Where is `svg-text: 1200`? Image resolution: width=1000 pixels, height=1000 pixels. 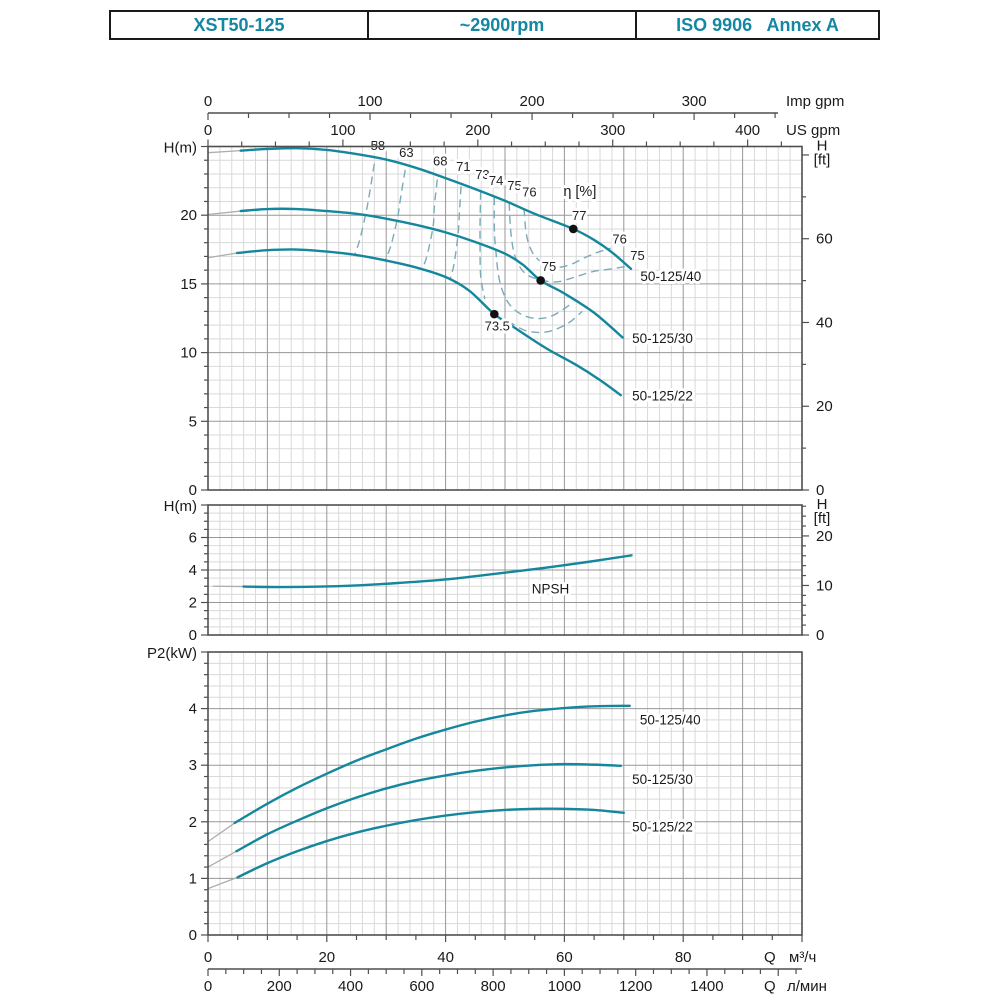 svg-text: 1200 is located at coordinates (635, 986).